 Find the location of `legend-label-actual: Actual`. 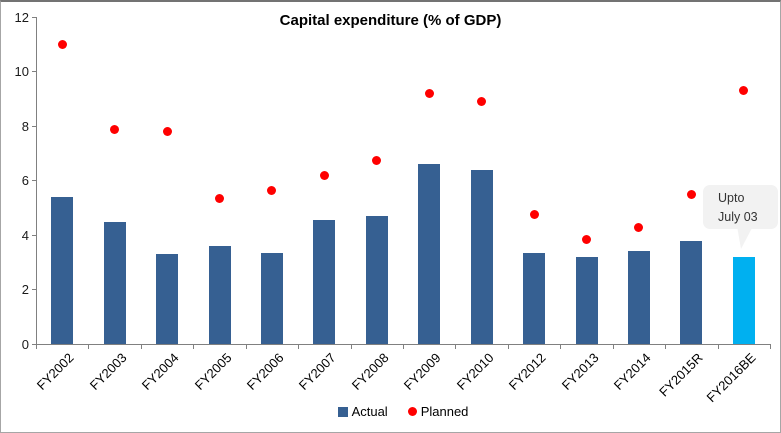

legend-label-actual: Actual is located at coordinates (369, 411).